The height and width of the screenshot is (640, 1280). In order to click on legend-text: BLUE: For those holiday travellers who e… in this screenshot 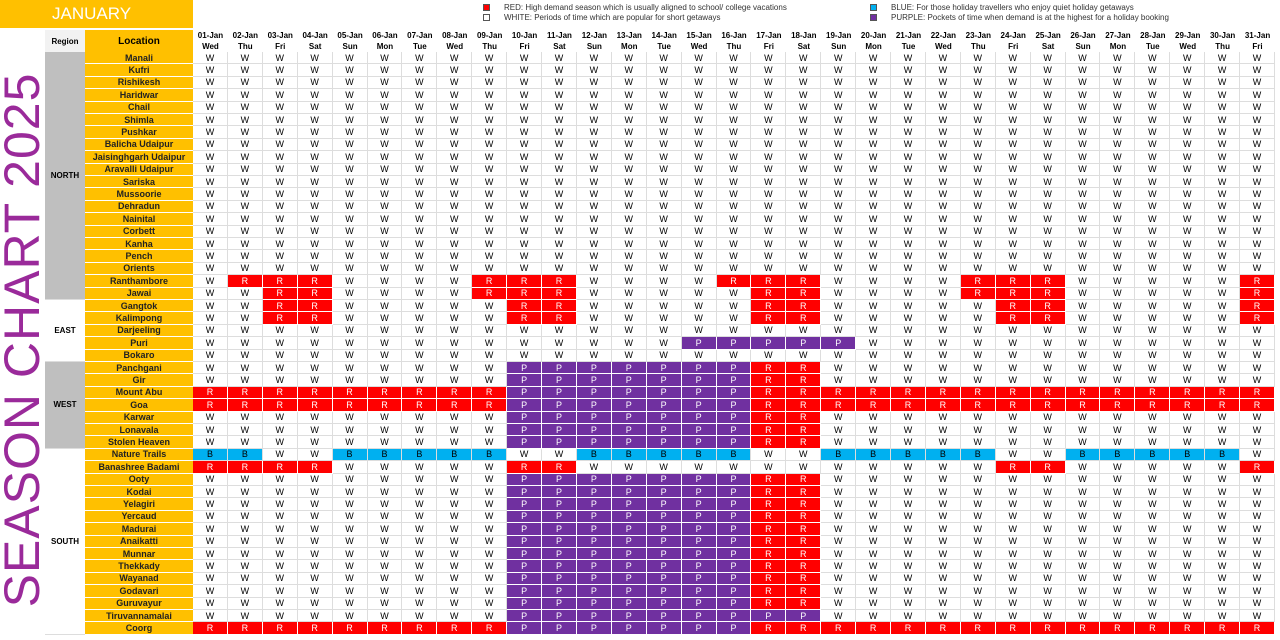, I will do `click(1012, 7)`.